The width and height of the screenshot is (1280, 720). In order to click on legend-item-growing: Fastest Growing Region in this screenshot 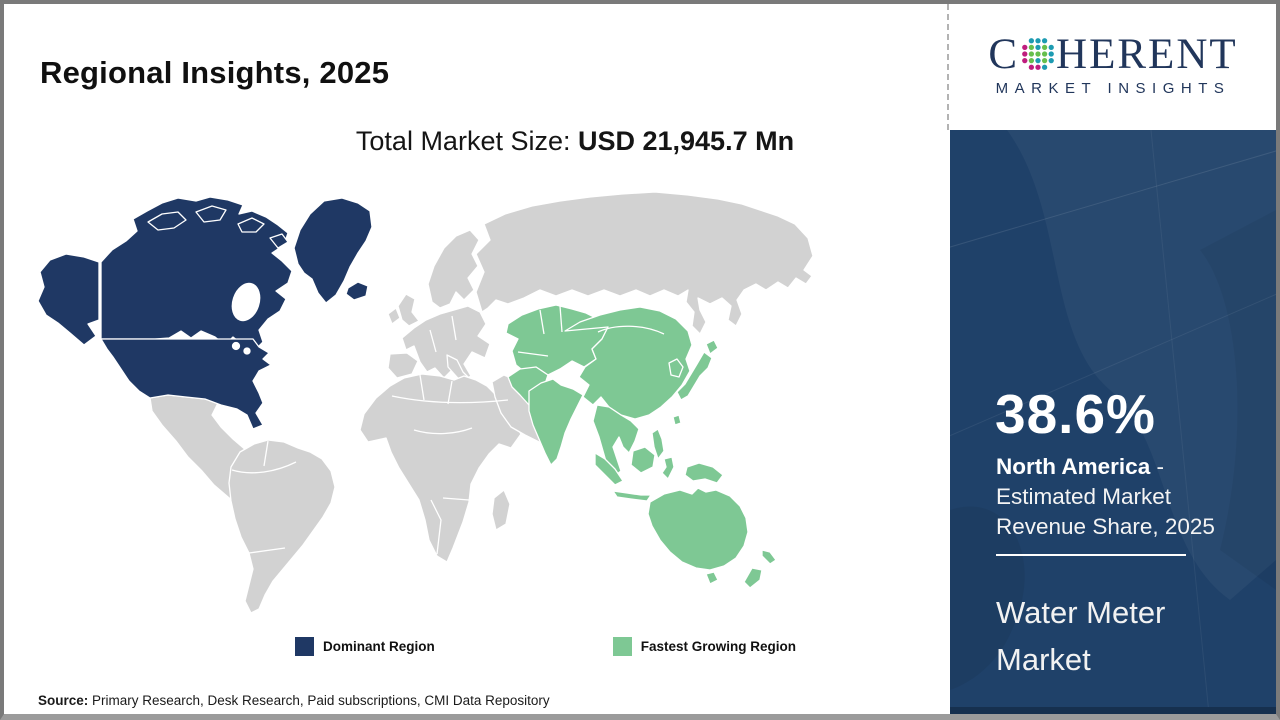, I will do `click(704, 646)`.